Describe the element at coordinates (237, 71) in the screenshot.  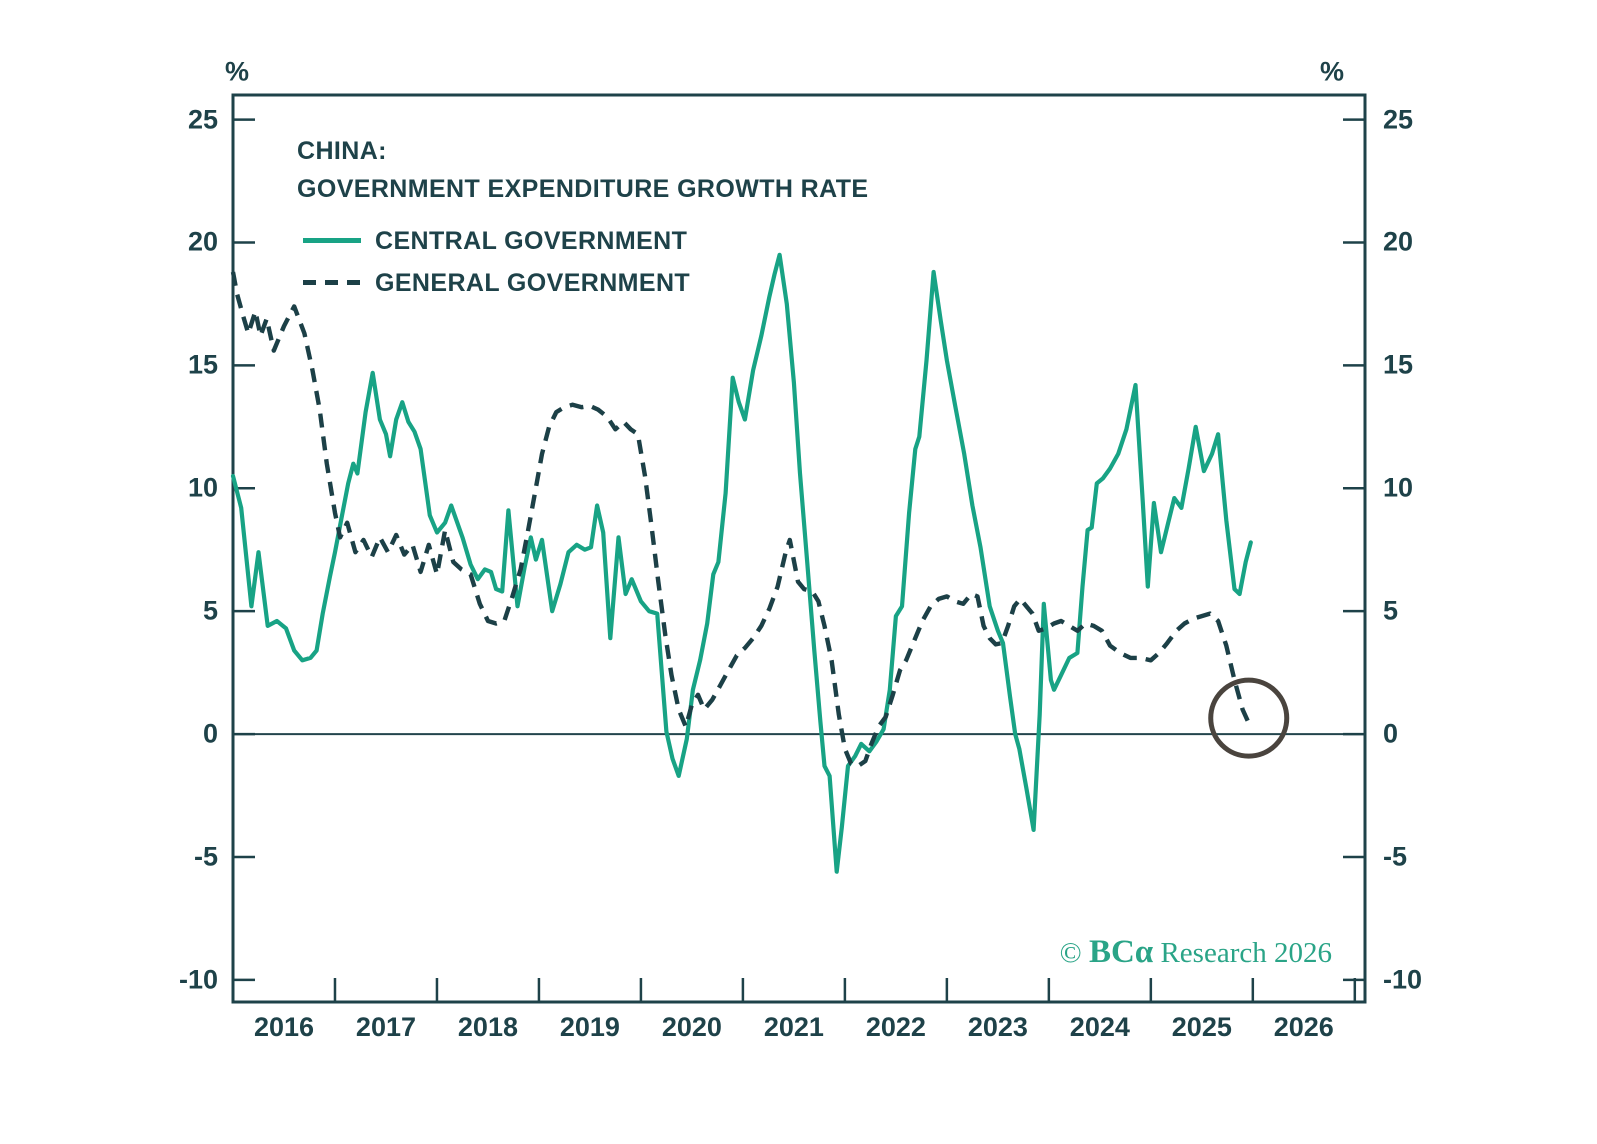
I see `y-axis-unit-left: %` at that location.